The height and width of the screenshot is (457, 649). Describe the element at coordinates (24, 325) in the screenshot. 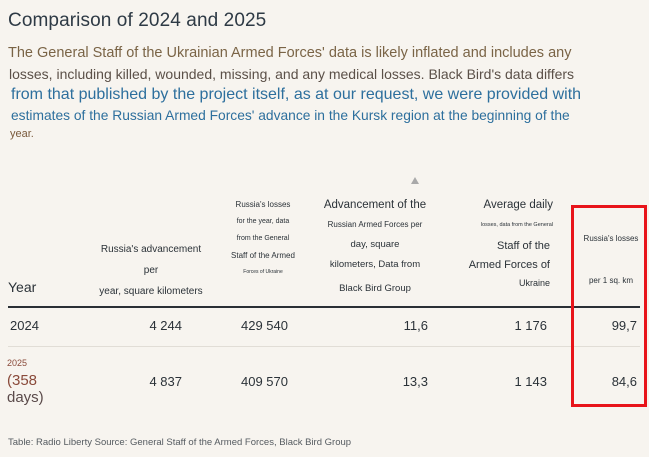

I see `table-row-year: 2024` at that location.